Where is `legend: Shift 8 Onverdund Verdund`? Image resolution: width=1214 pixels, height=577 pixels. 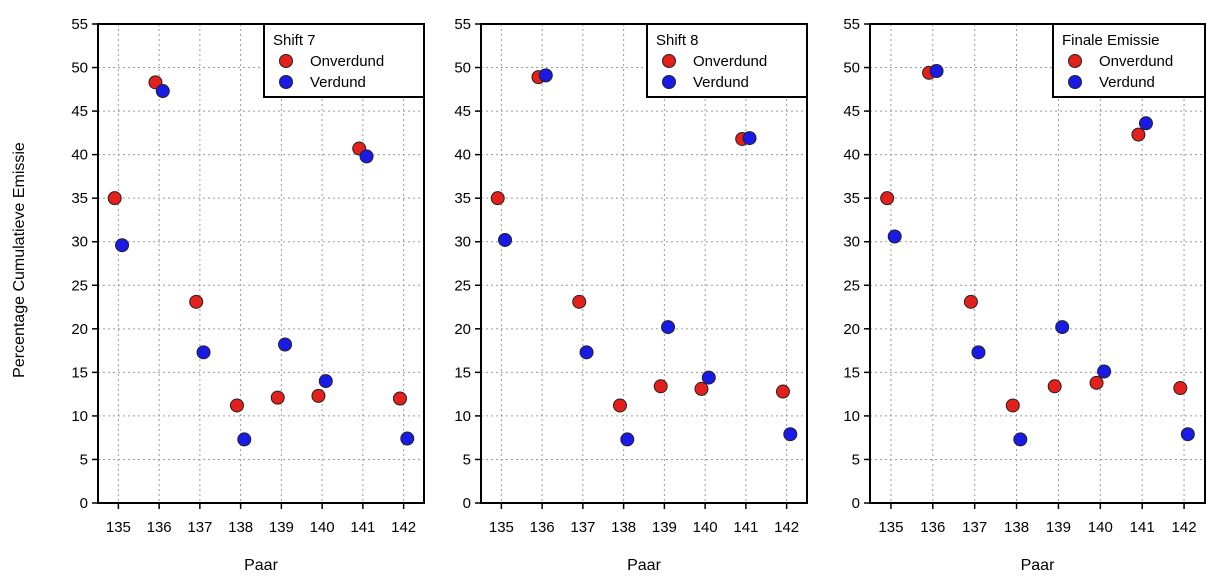
legend: Shift 8 Onverdund Verdund is located at coordinates (727, 60).